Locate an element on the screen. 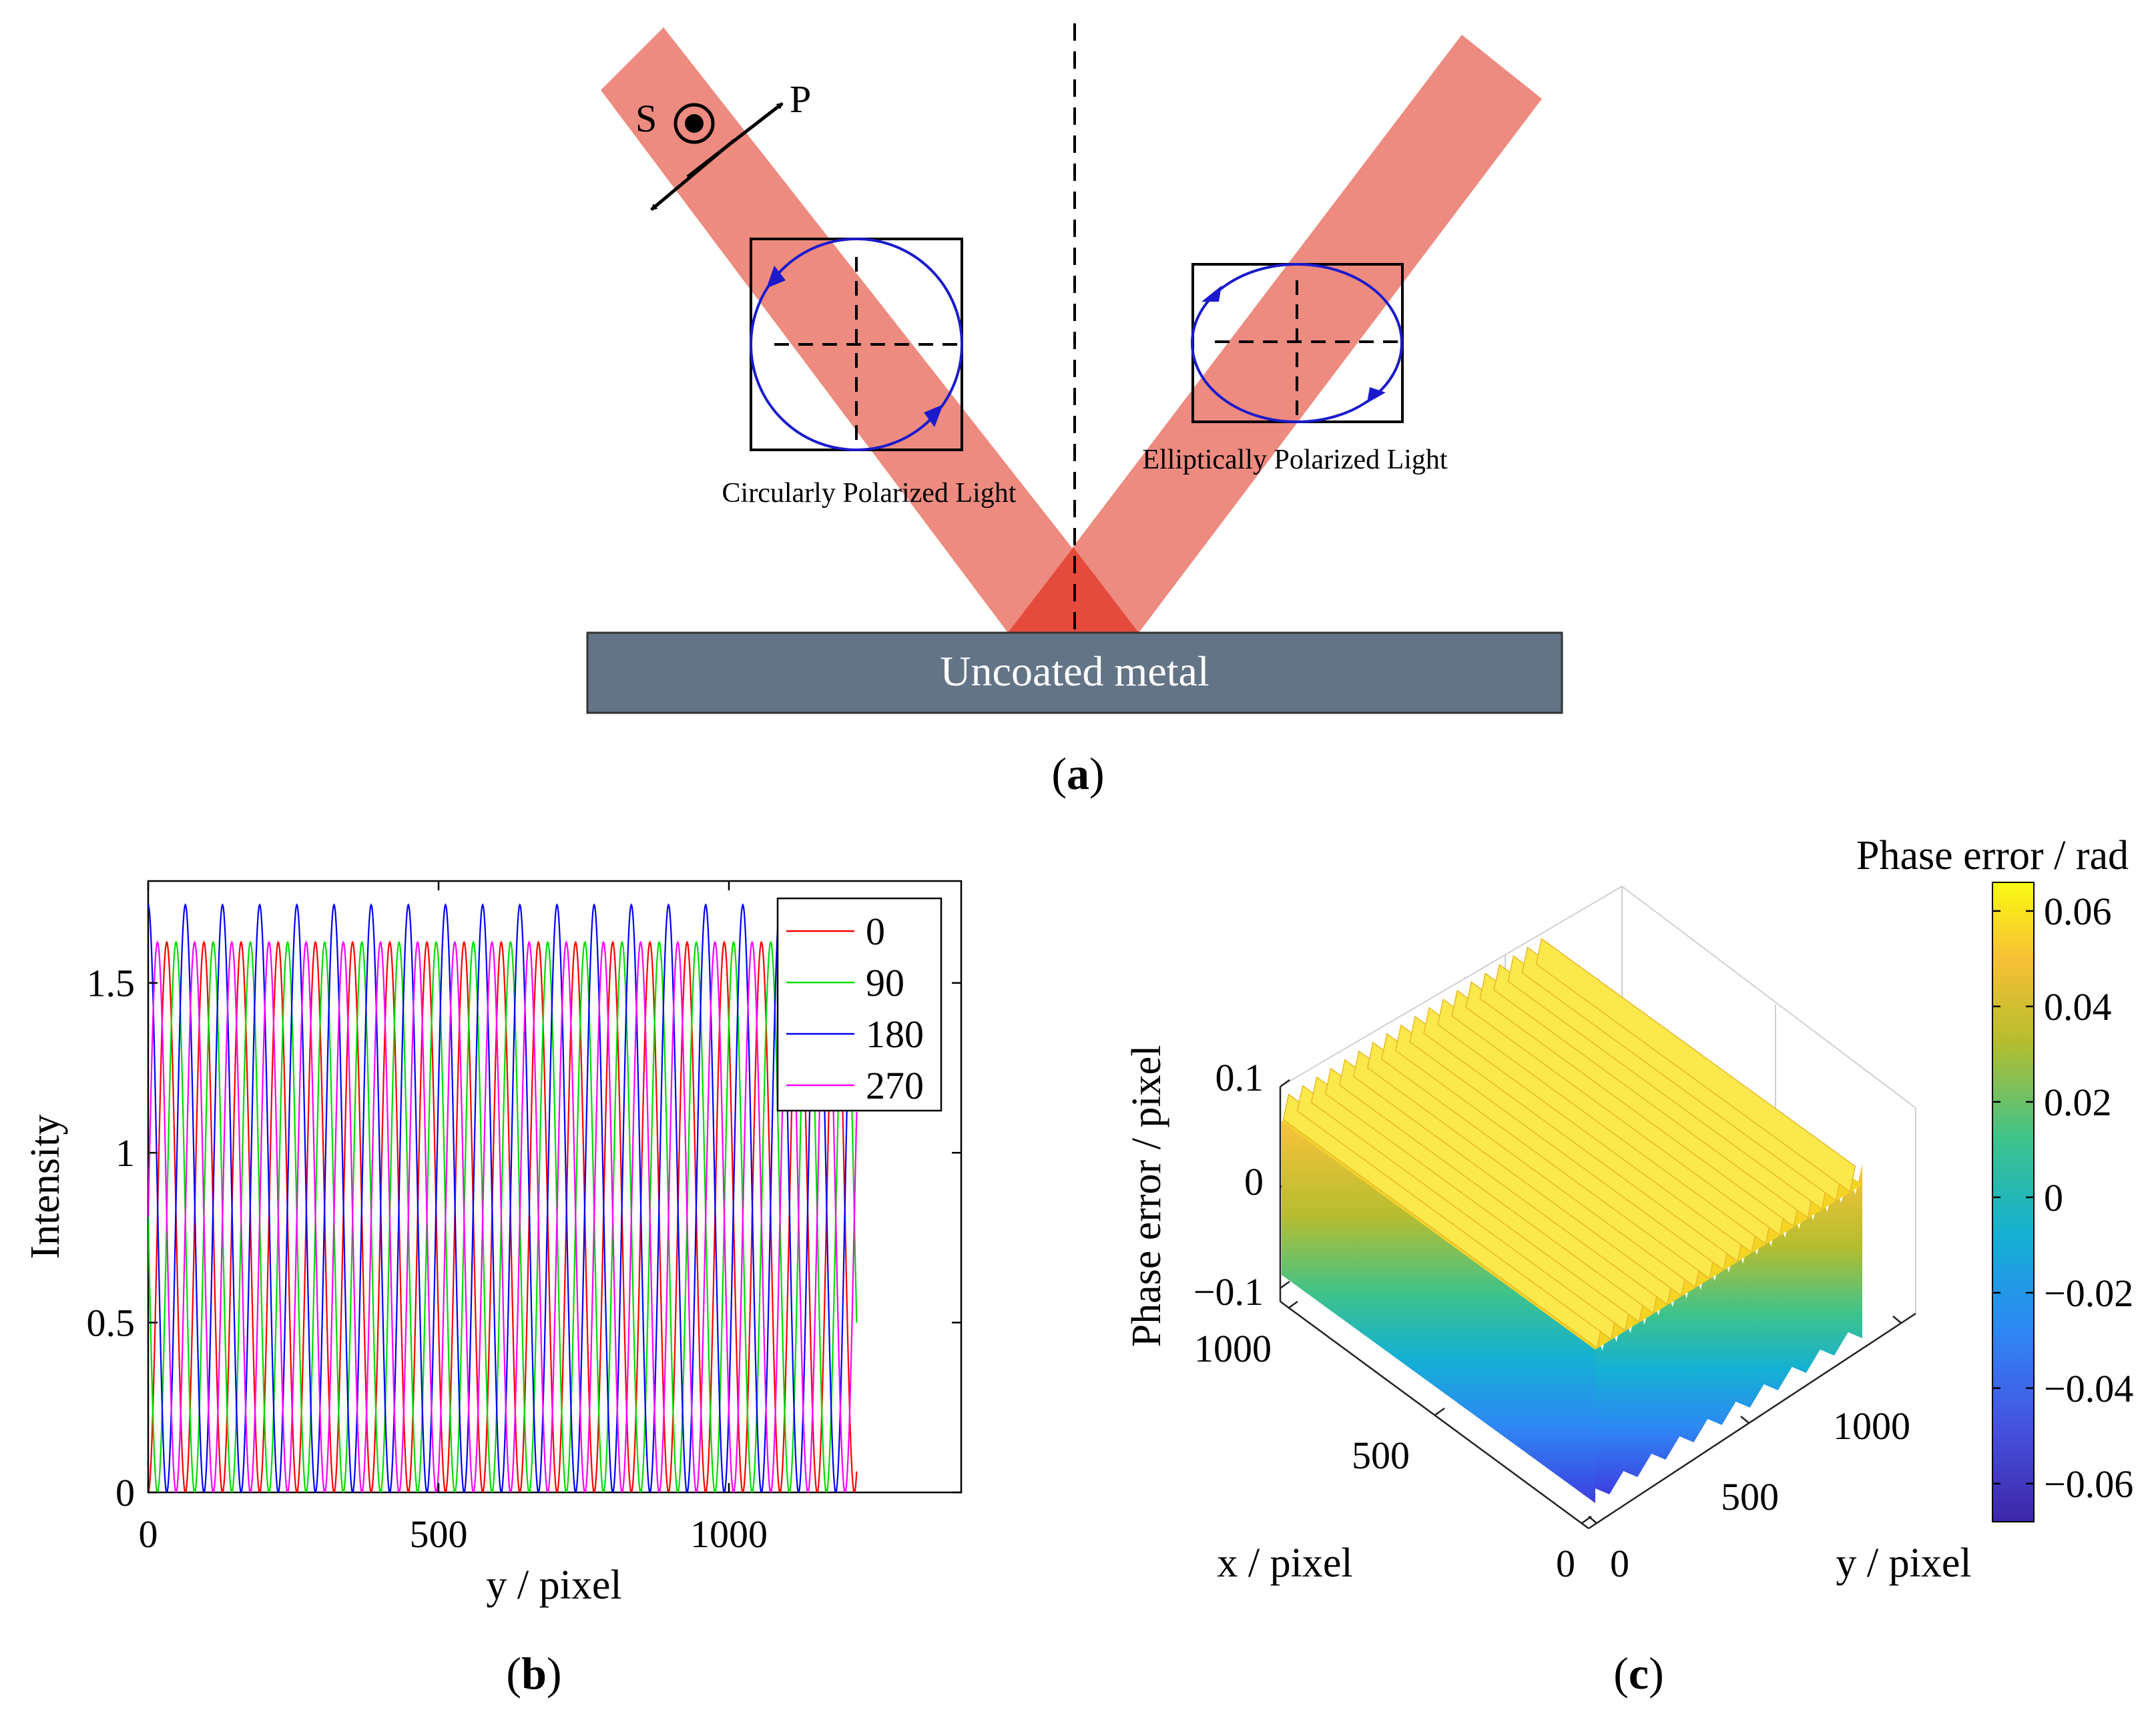 The height and width of the screenshot is (1710, 2156). panel-c-label: (c) is located at coordinates (1639, 1673).